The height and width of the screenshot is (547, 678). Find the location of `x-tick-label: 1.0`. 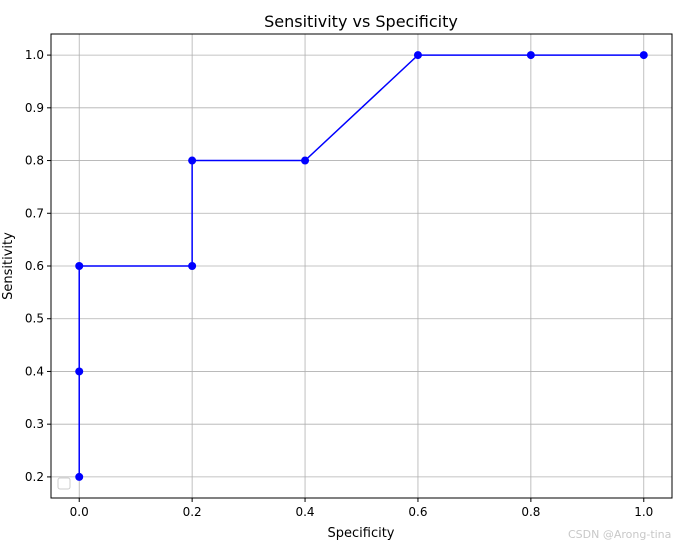

x-tick-label: 1.0 is located at coordinates (643, 512).